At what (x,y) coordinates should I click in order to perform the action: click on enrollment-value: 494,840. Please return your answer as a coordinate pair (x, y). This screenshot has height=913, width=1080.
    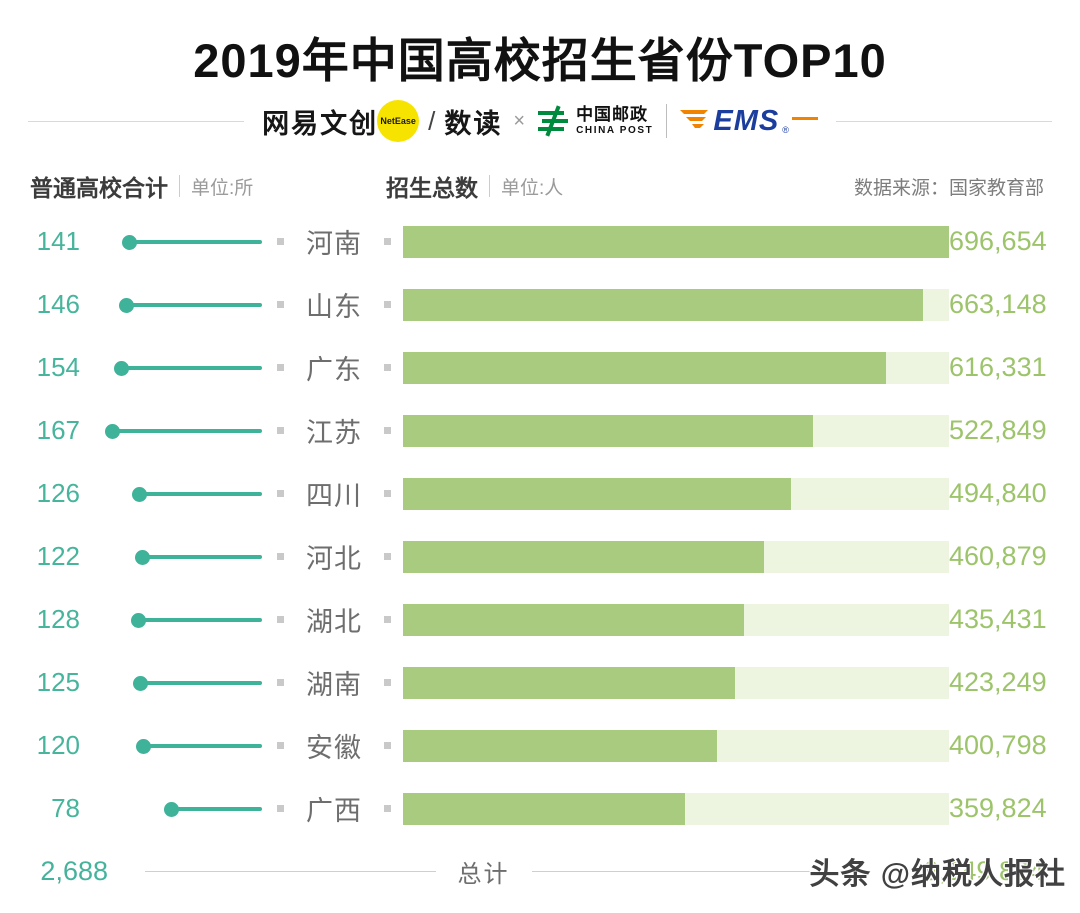
    Looking at the image, I should click on (998, 493).